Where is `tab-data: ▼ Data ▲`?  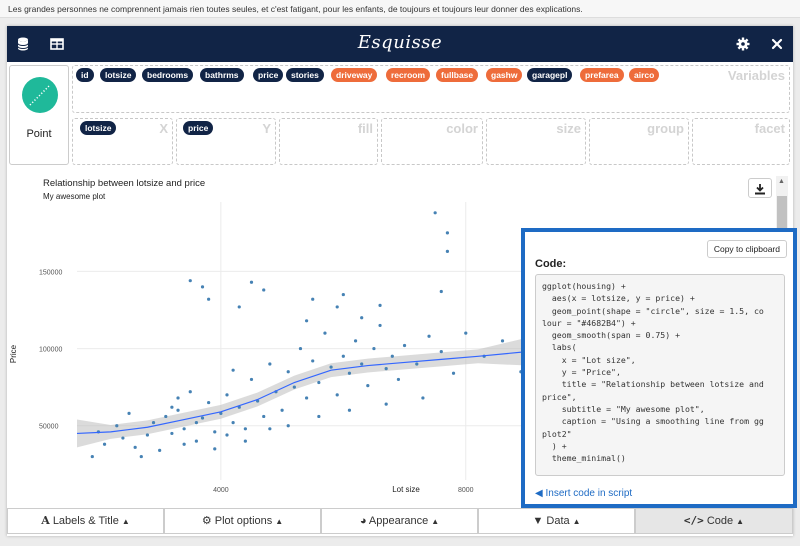 tab-data: ▼ Data ▲ is located at coordinates (556, 521).